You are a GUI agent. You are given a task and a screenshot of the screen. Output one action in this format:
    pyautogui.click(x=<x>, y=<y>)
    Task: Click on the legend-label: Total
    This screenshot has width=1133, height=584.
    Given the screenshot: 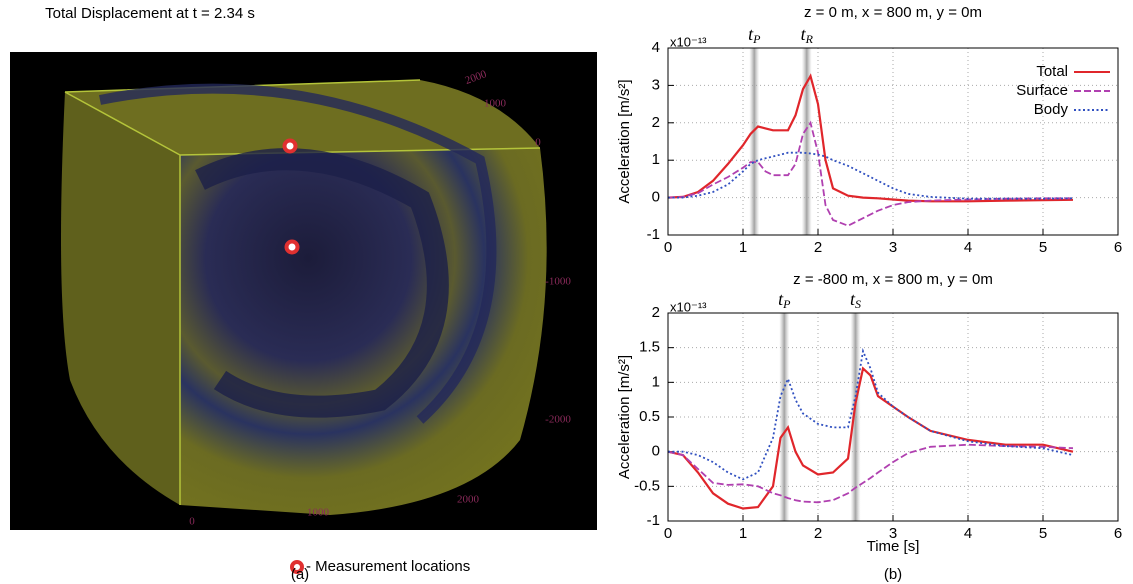 What is the action you would take?
    pyautogui.click(x=1052, y=71)
    